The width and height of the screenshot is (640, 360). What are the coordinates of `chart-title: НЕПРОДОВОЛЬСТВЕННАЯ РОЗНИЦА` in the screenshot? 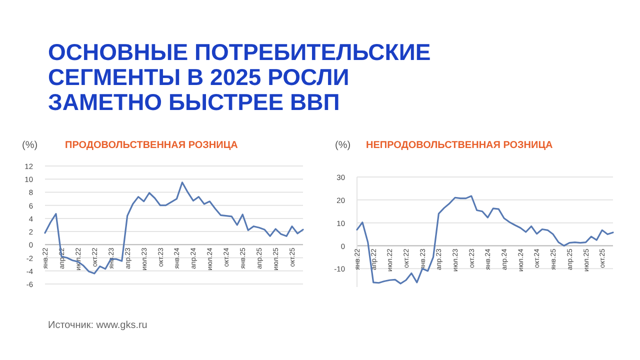 It's located at (459, 145).